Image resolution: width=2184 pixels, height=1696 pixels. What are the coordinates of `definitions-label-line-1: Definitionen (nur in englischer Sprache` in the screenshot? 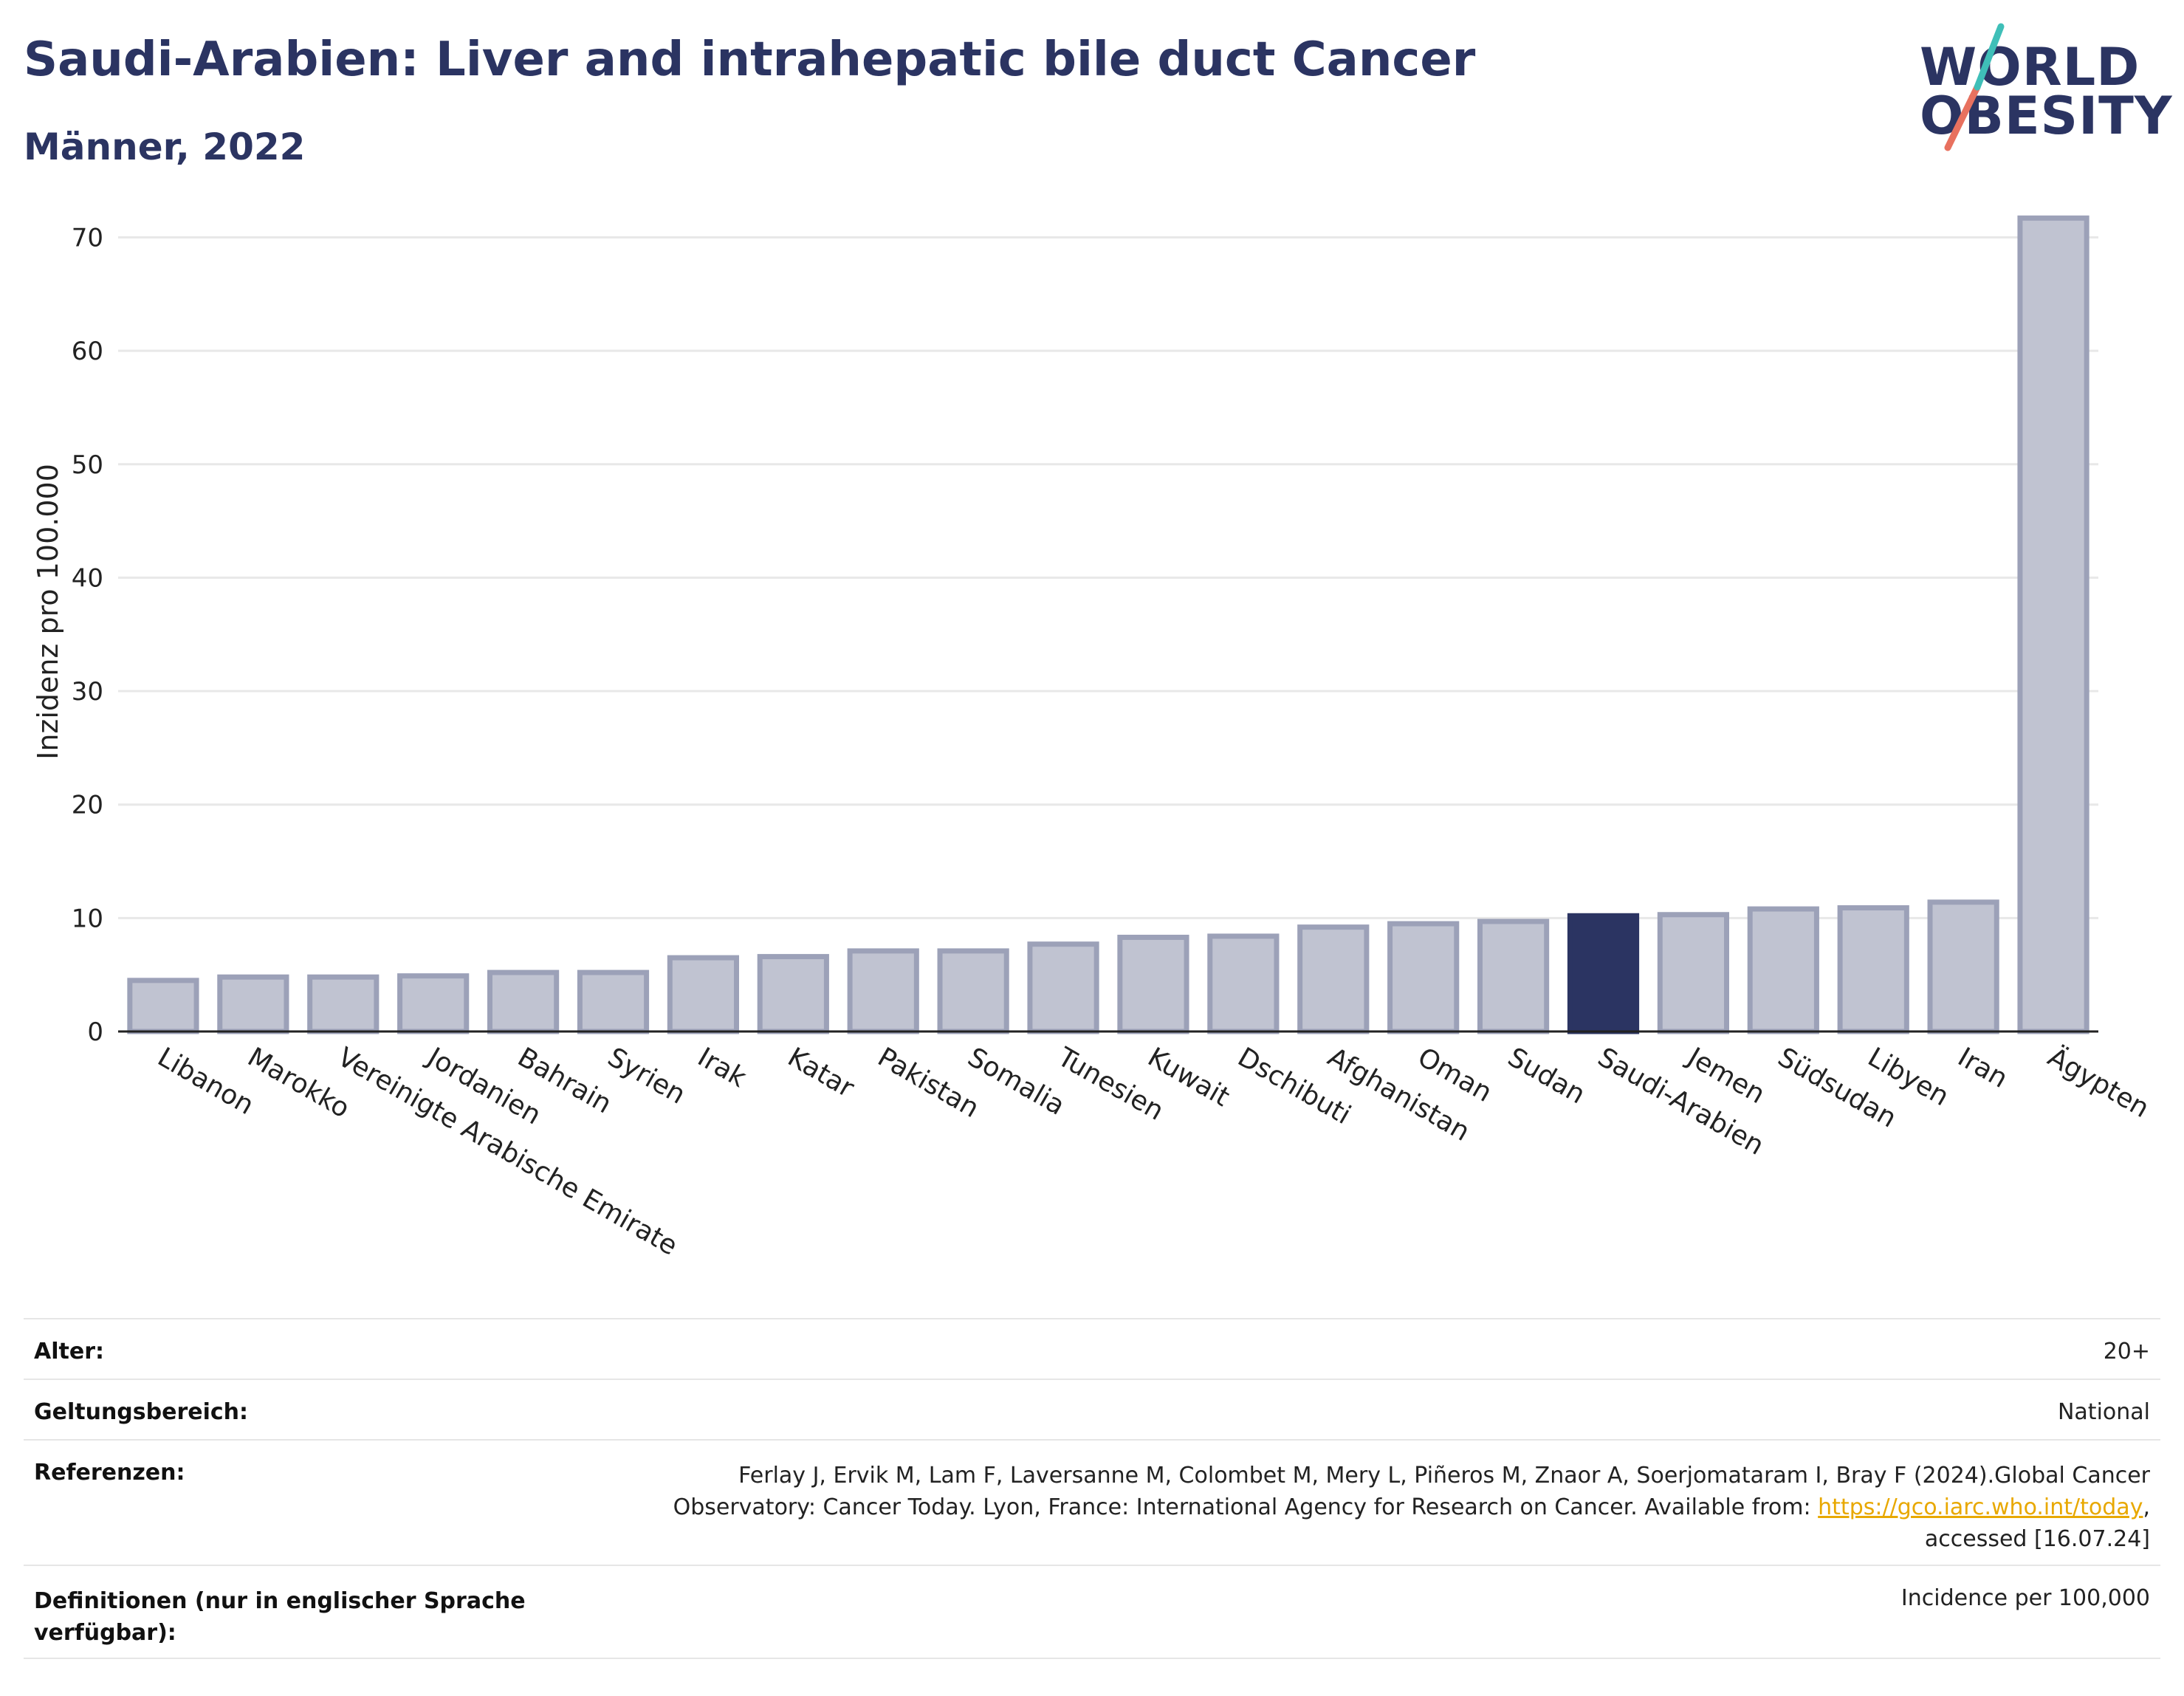 It's located at (280, 1601).